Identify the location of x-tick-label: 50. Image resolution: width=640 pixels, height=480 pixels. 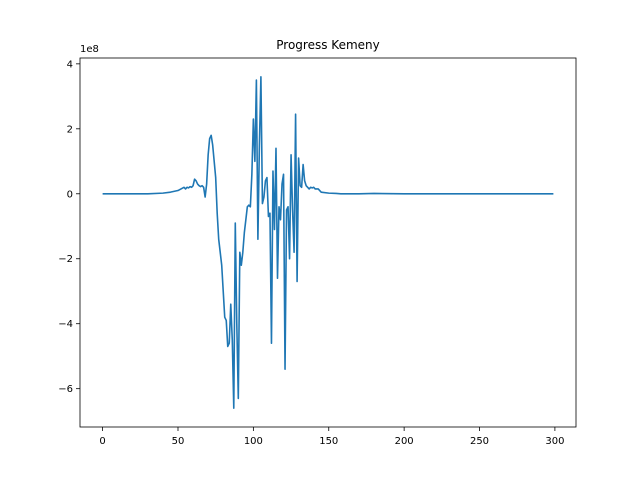
(178, 441).